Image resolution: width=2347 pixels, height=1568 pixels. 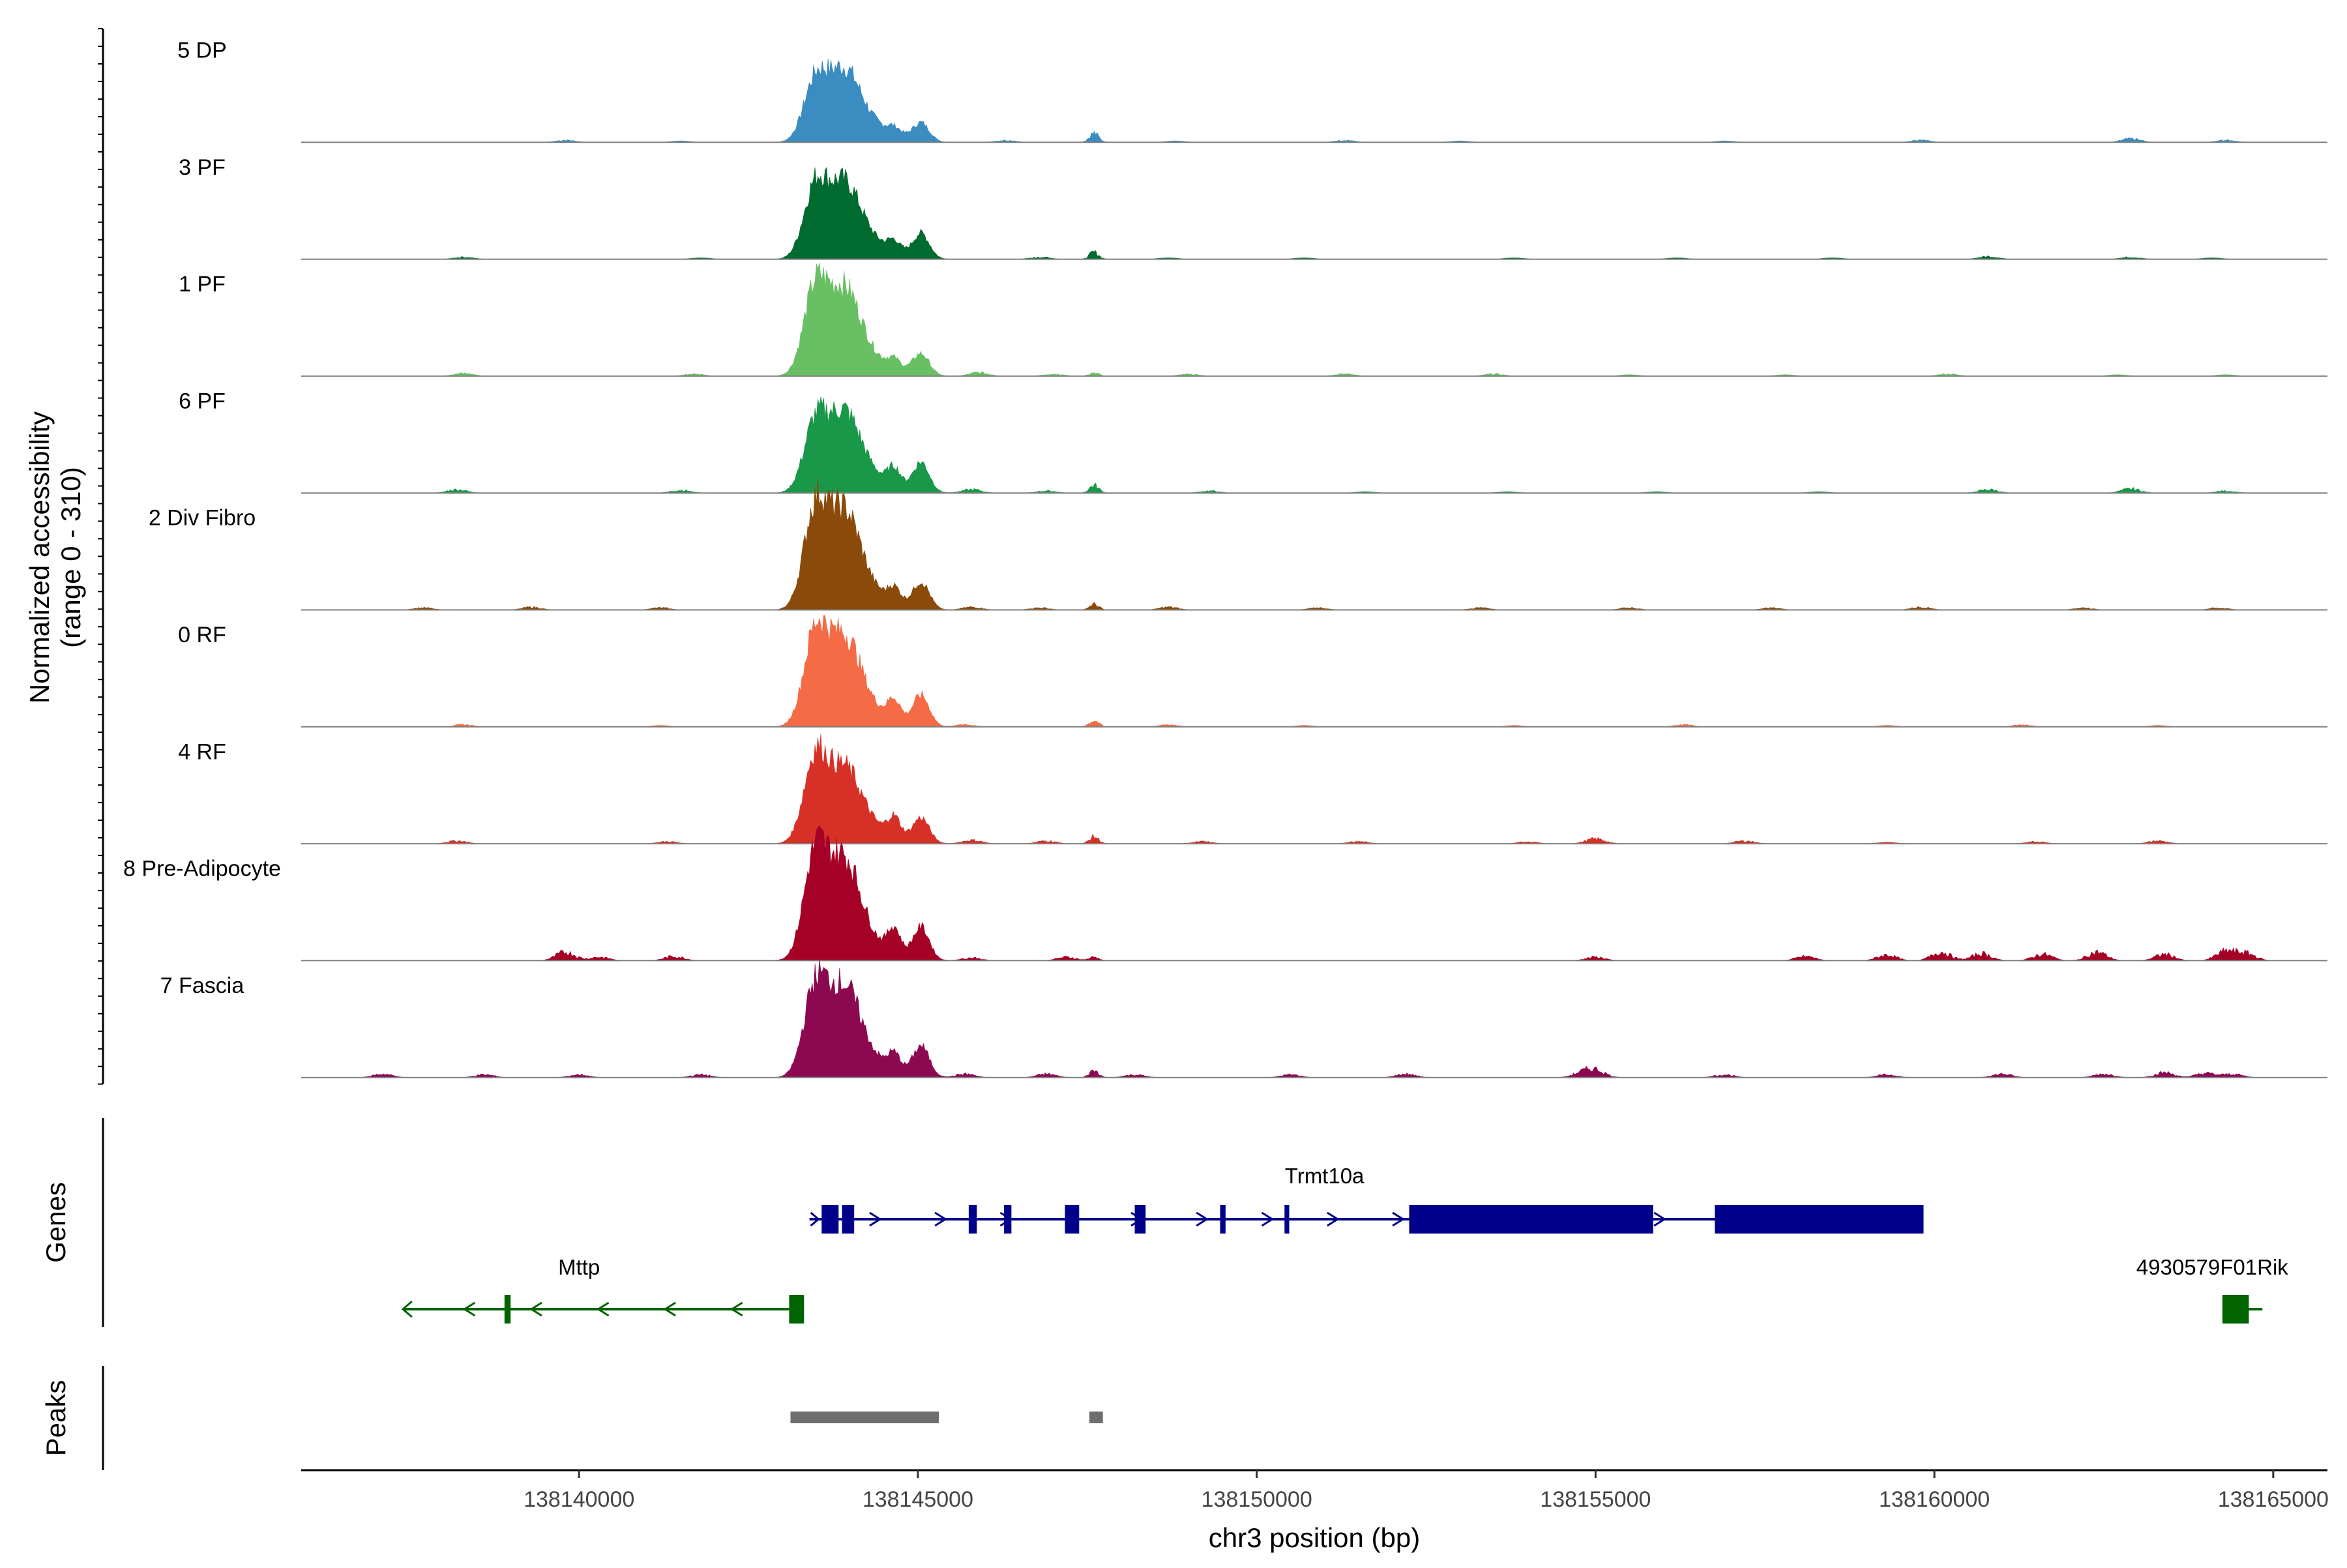 What do you see at coordinates (579, 1267) in the screenshot?
I see `gene-label-mttp: Mttp` at bounding box center [579, 1267].